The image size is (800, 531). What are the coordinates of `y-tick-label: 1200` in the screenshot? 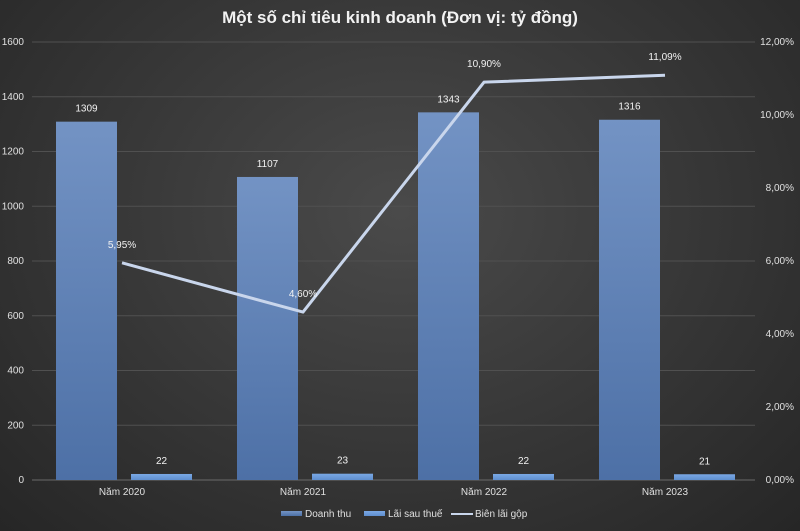 It's located at (13, 152).